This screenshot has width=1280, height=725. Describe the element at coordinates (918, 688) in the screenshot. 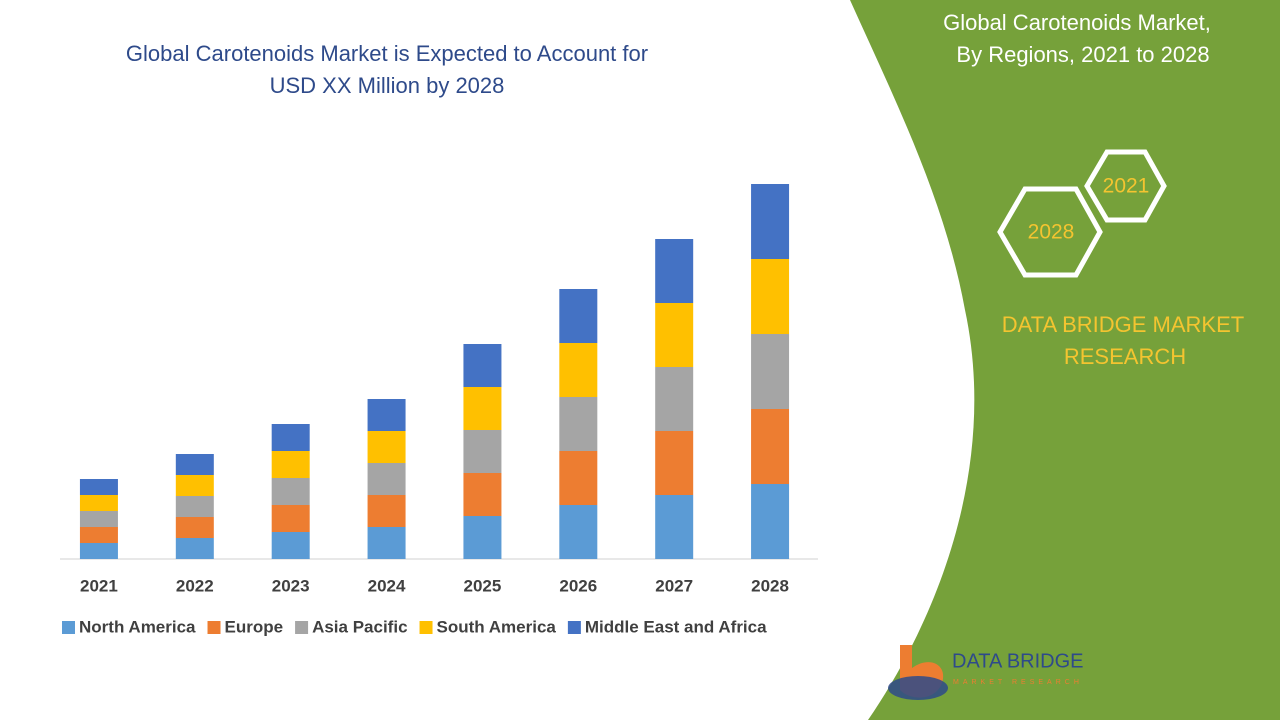

I see `logo-mark` at that location.